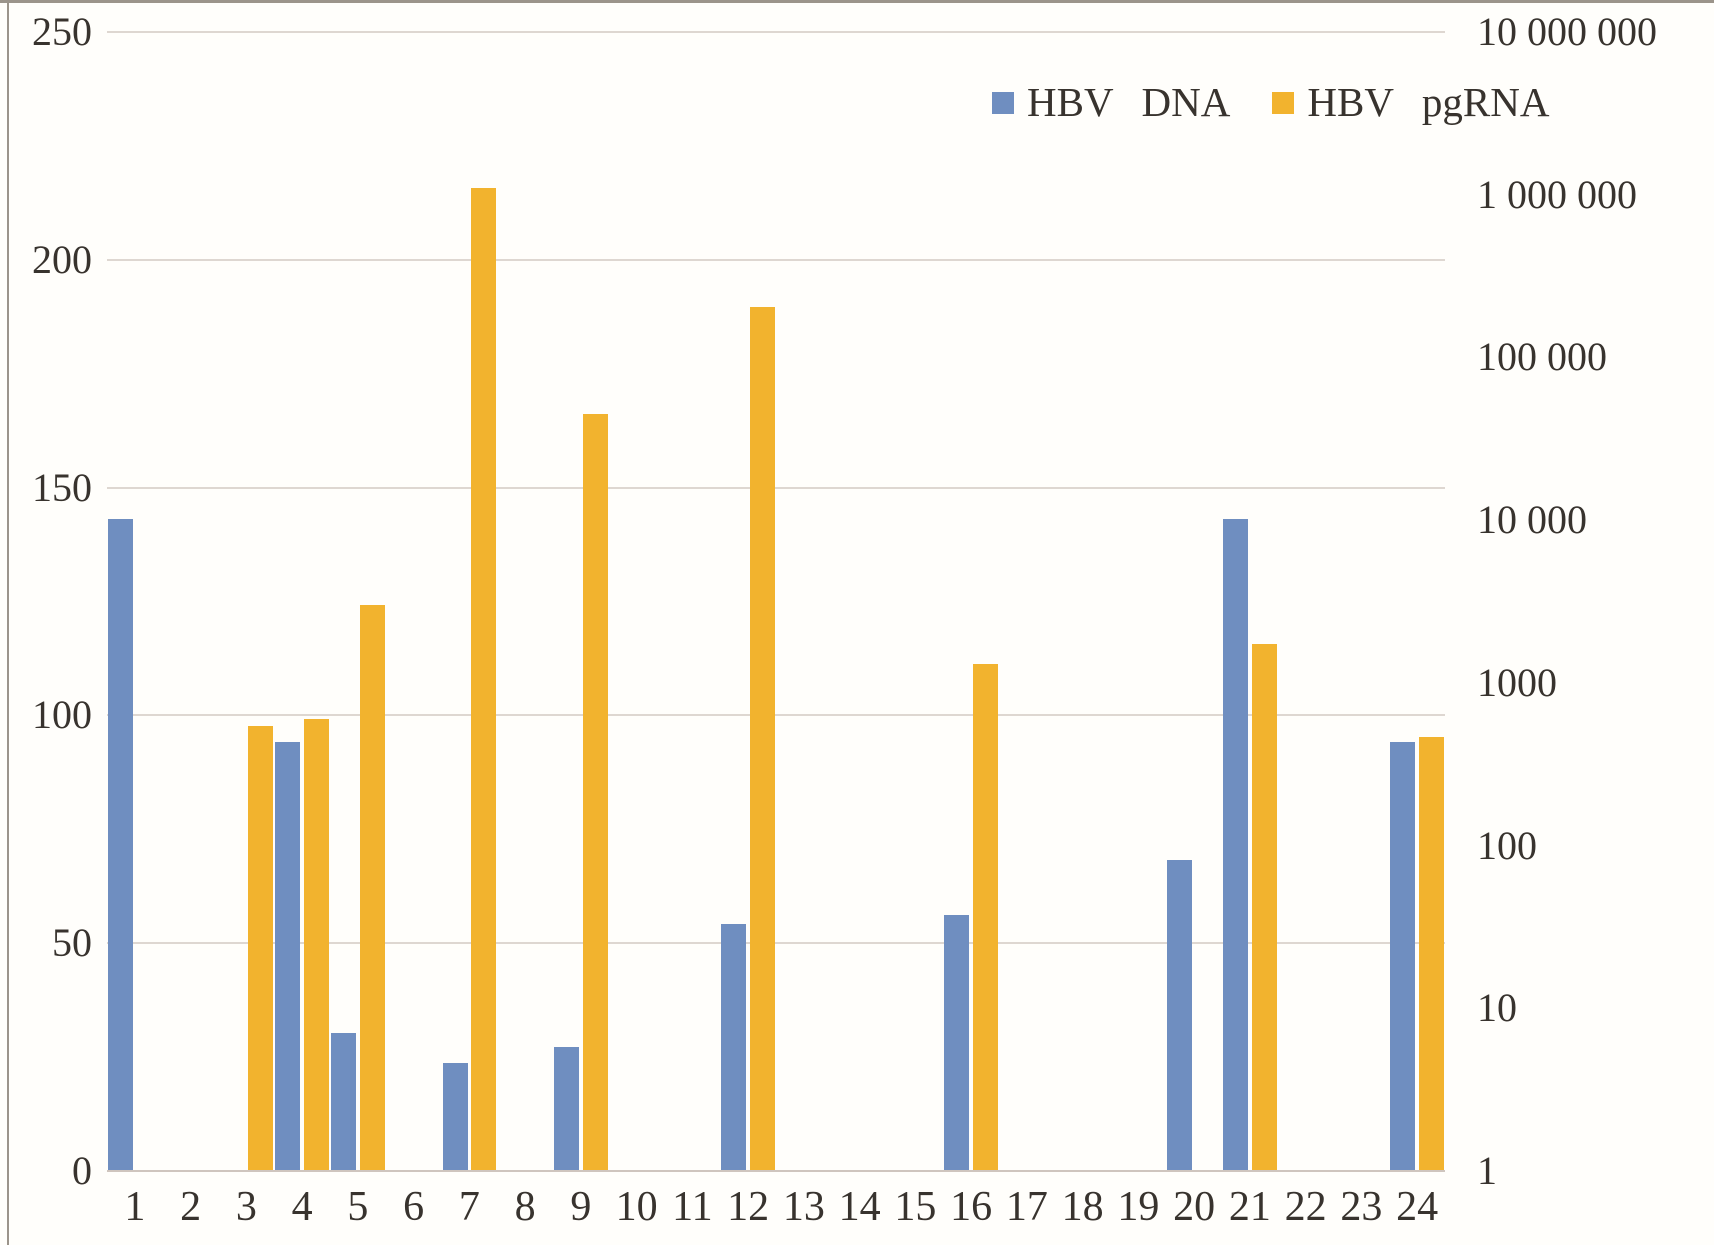 The height and width of the screenshot is (1245, 1714). What do you see at coordinates (246, 1207) in the screenshot?
I see `x-axis-label-3: 3` at bounding box center [246, 1207].